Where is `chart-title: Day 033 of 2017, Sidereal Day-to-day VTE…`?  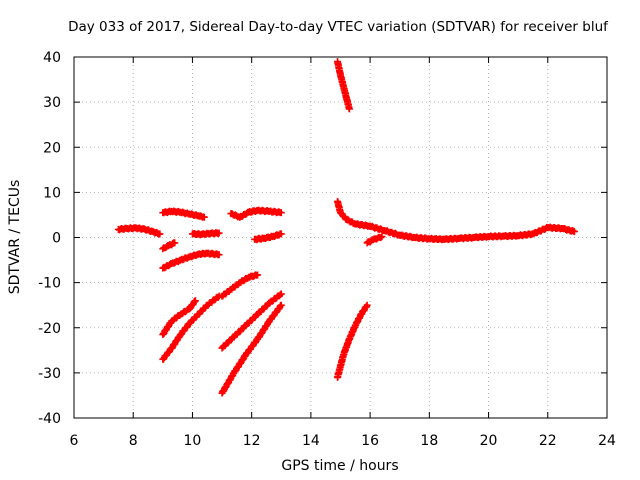 chart-title: Day 033 of 2017, Sidereal Day-to-day VTE… is located at coordinates (338, 27).